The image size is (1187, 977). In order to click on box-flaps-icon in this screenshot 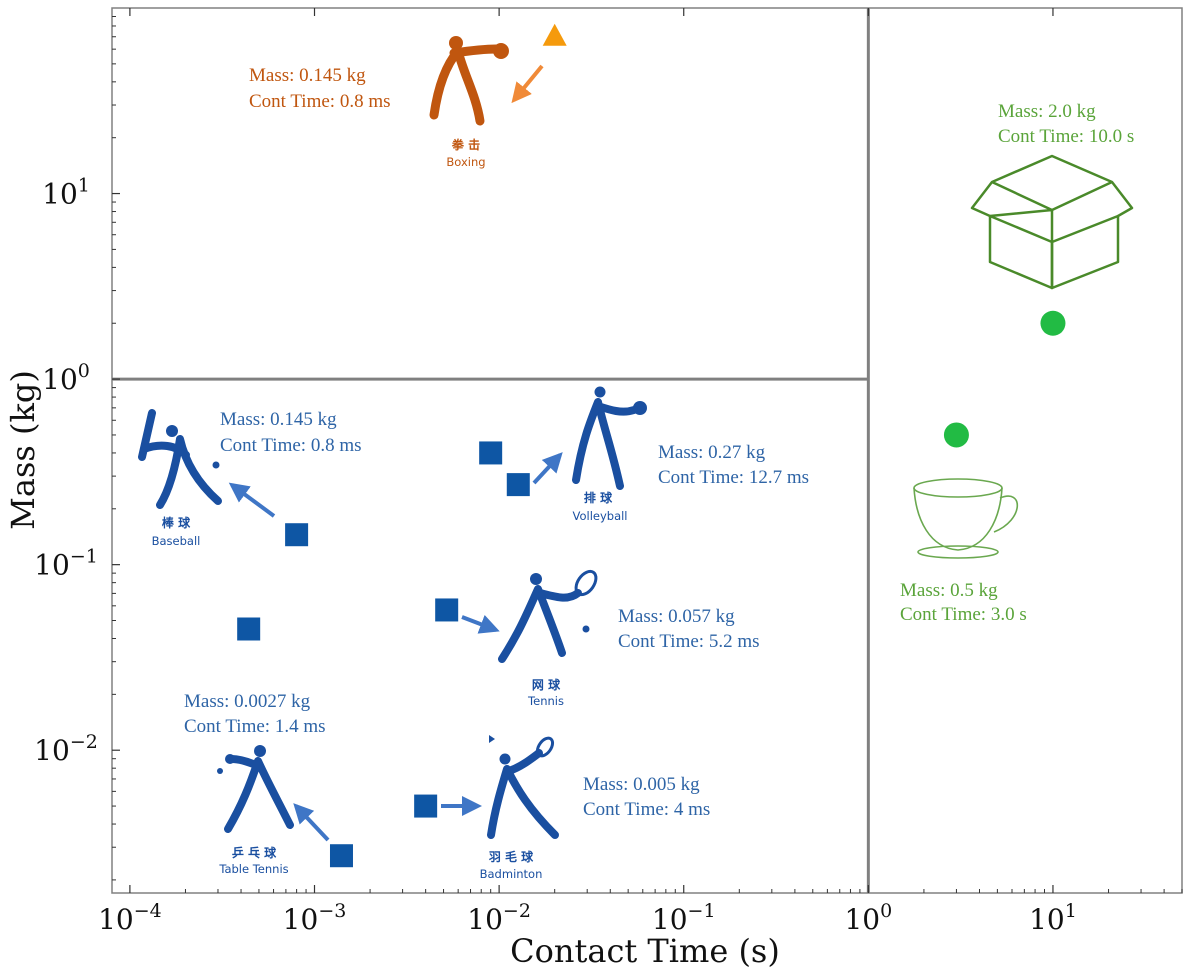, I will do `click(1052, 198)`.